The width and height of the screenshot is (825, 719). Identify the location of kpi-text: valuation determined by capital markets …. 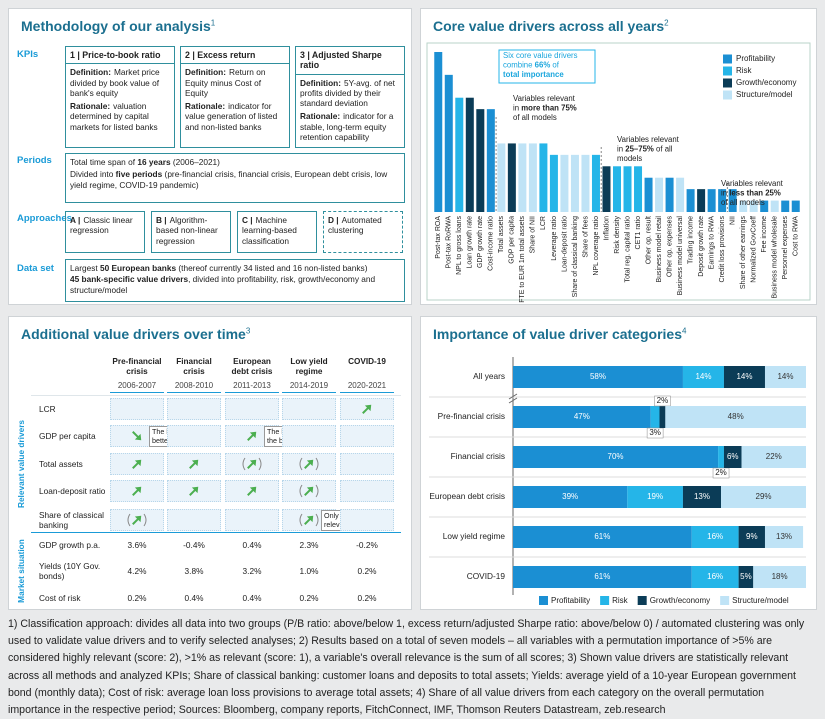
(114, 116).